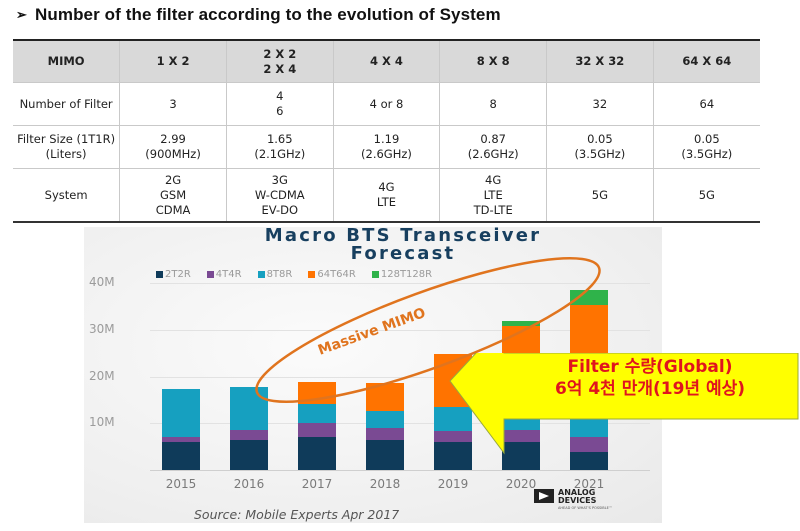  I want to click on legend-label: 4T4R, so click(228, 274).